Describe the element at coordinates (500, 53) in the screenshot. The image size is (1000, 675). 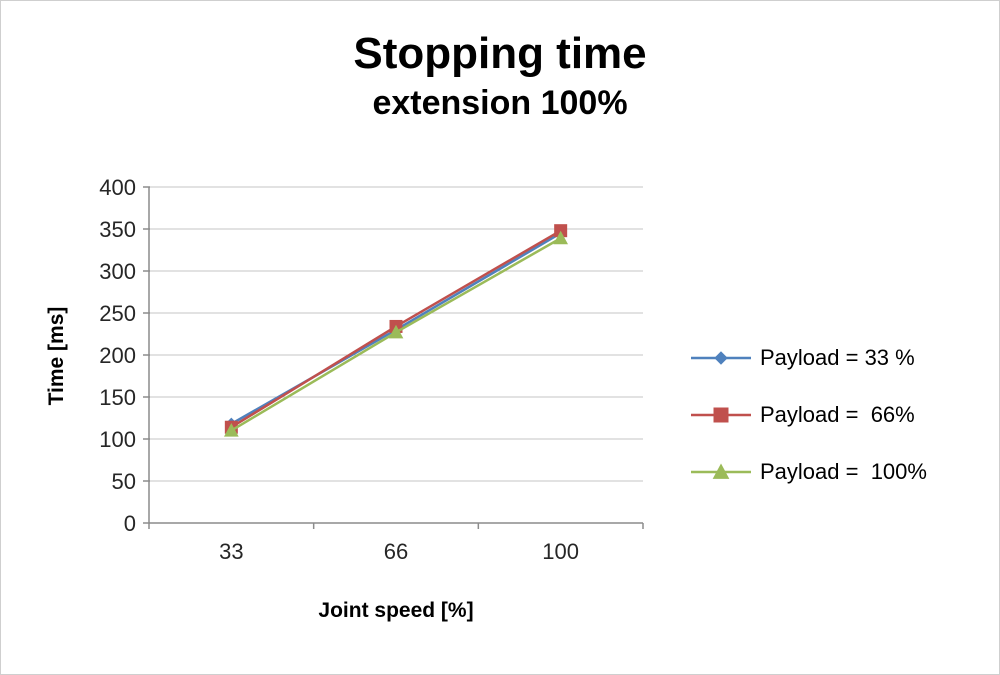
I see `chart-title: Stopping time` at that location.